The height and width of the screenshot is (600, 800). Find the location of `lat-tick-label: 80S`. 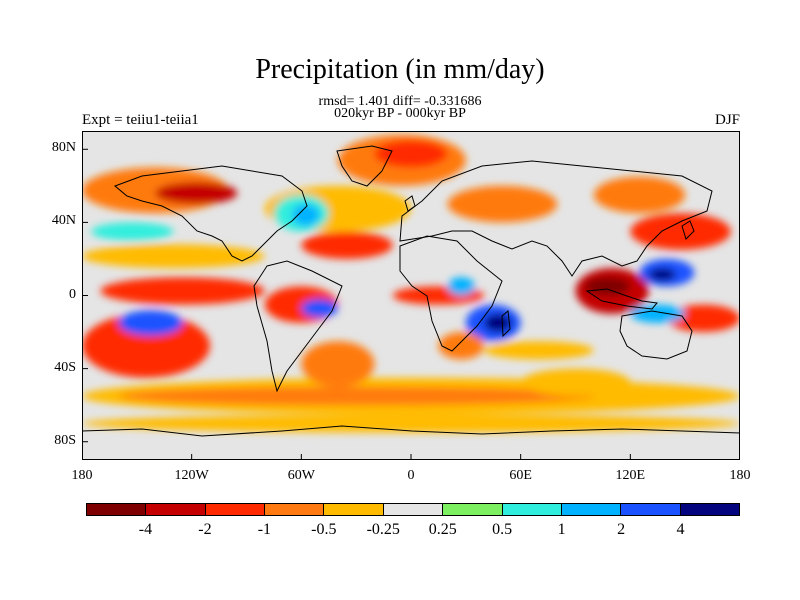

lat-tick-label: 80S is located at coordinates (65, 440).